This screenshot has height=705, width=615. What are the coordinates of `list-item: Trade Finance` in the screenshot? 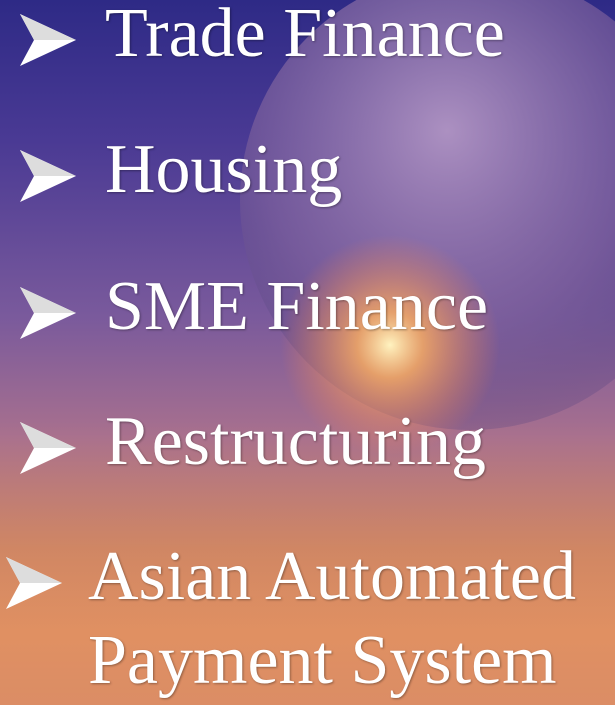 It's located at (305, 36).